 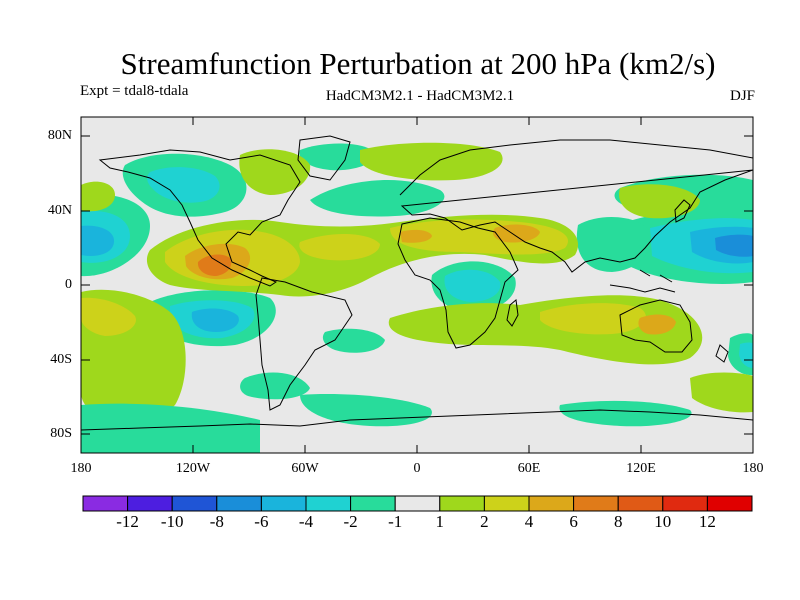 What do you see at coordinates (529, 521) in the screenshot?
I see `colorbar-label-10: 4` at bounding box center [529, 521].